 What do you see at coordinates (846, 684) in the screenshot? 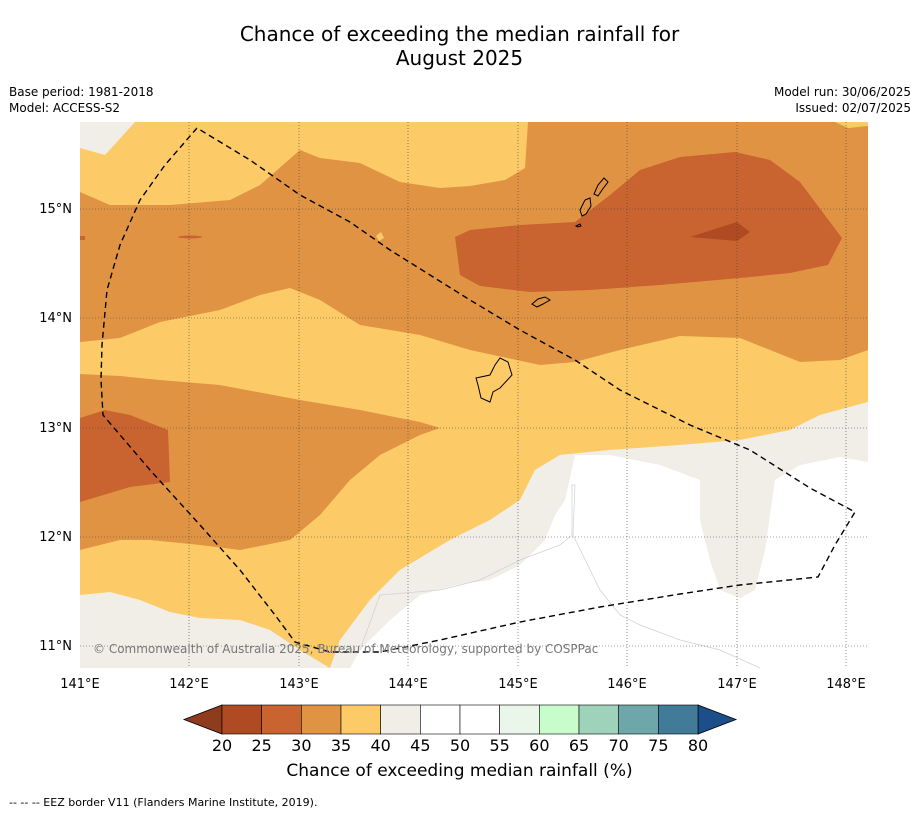
I see `lon-label-148e: 148°E` at bounding box center [846, 684].